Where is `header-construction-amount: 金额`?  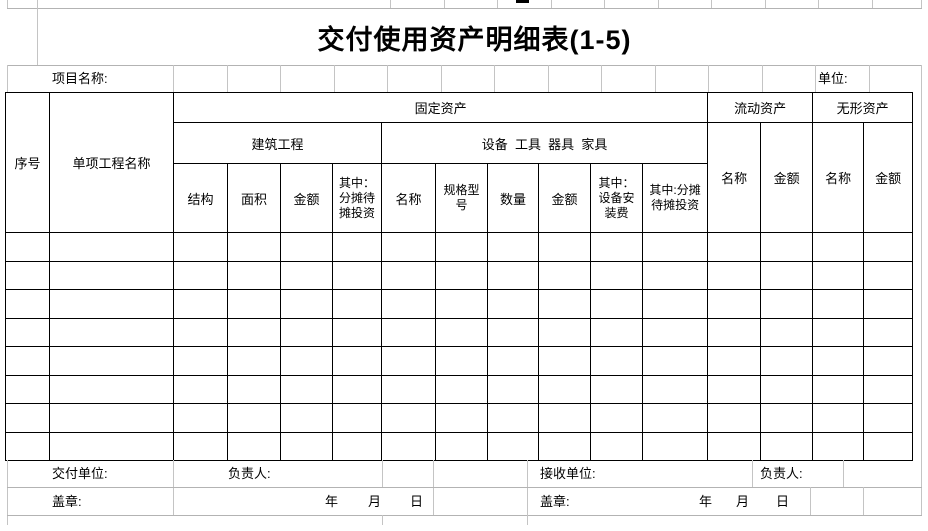 header-construction-amount: 金额 is located at coordinates (306, 198).